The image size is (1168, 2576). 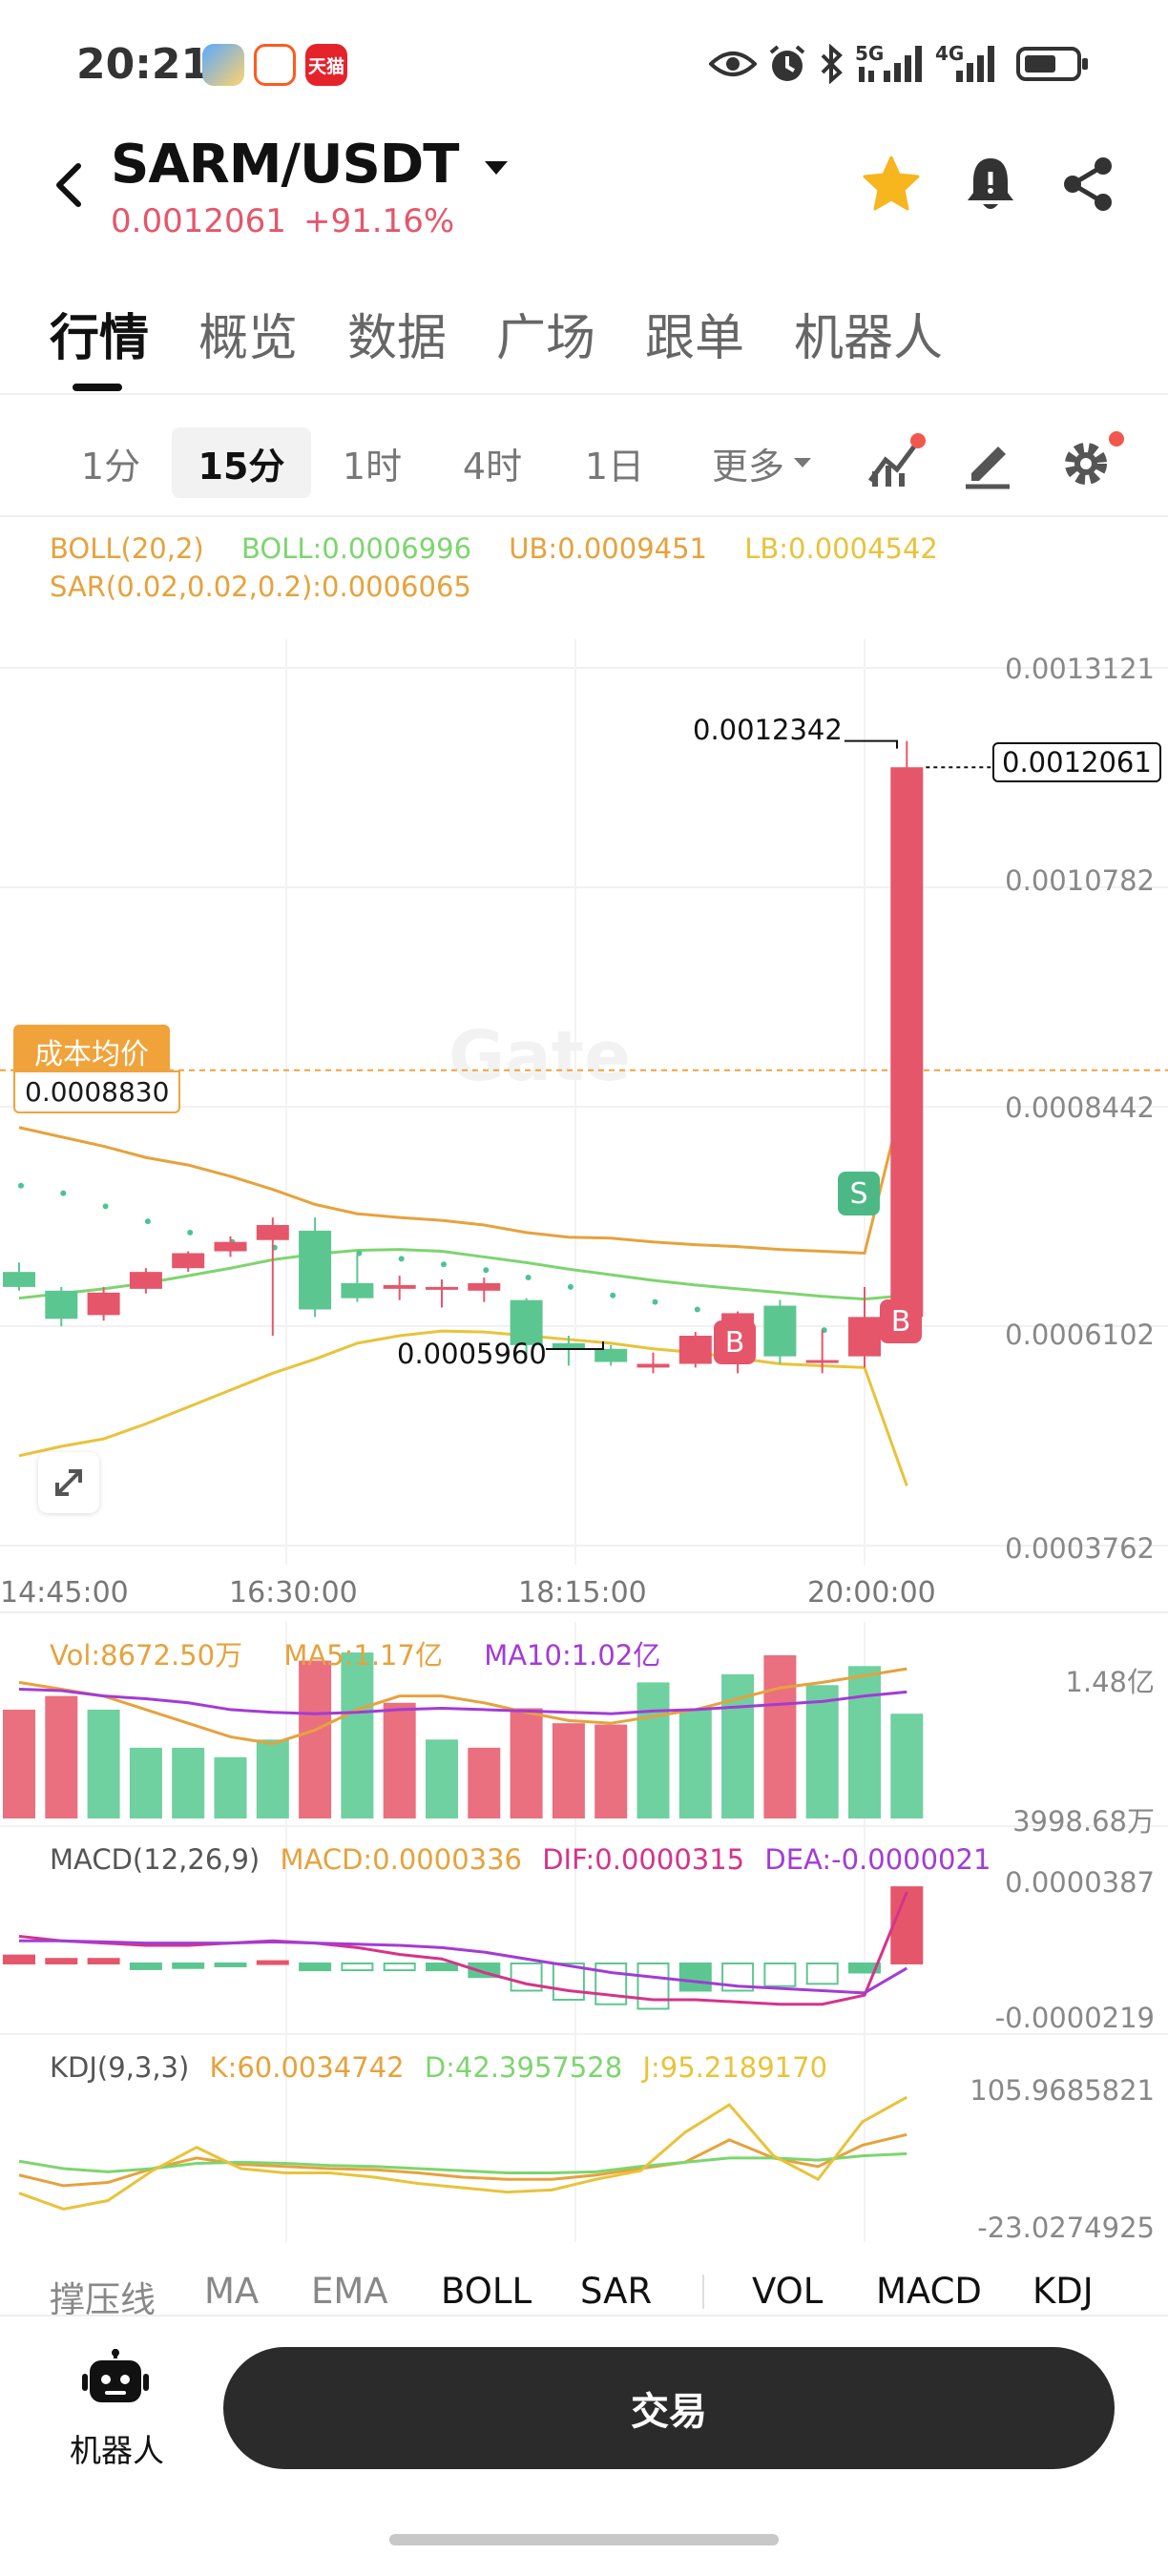 I want to click on macd-dea: DEA:-0.0000021, so click(x=877, y=1859).